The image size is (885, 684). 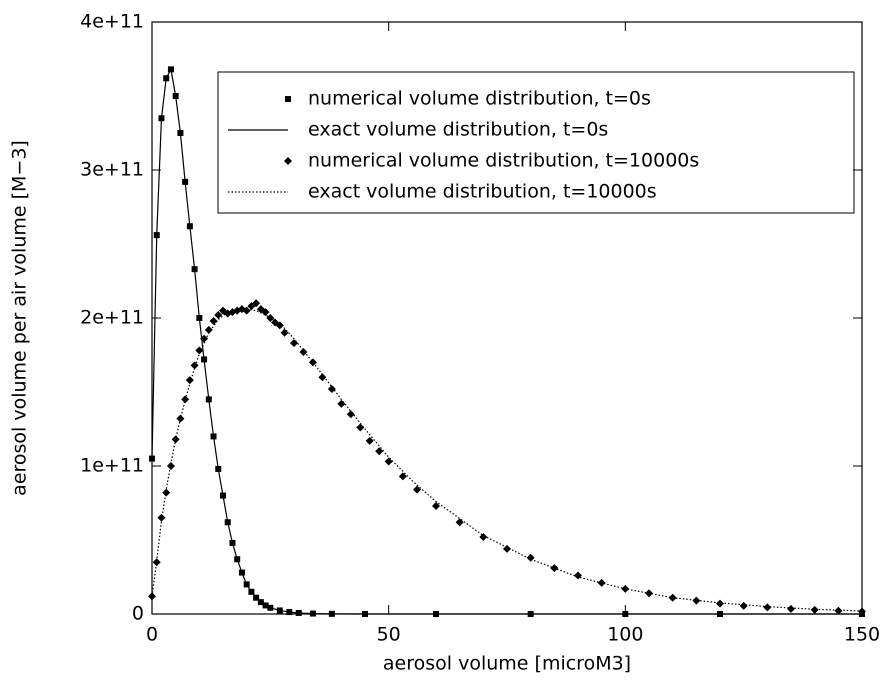 I want to click on legend-label: numerical volume distribution, t=10000s, so click(x=503, y=161).